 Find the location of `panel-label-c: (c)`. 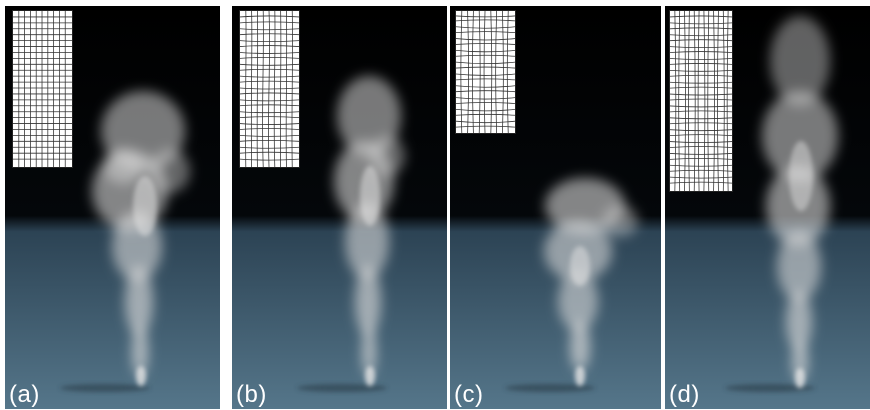

panel-label-c: (c) is located at coordinates (469, 394).